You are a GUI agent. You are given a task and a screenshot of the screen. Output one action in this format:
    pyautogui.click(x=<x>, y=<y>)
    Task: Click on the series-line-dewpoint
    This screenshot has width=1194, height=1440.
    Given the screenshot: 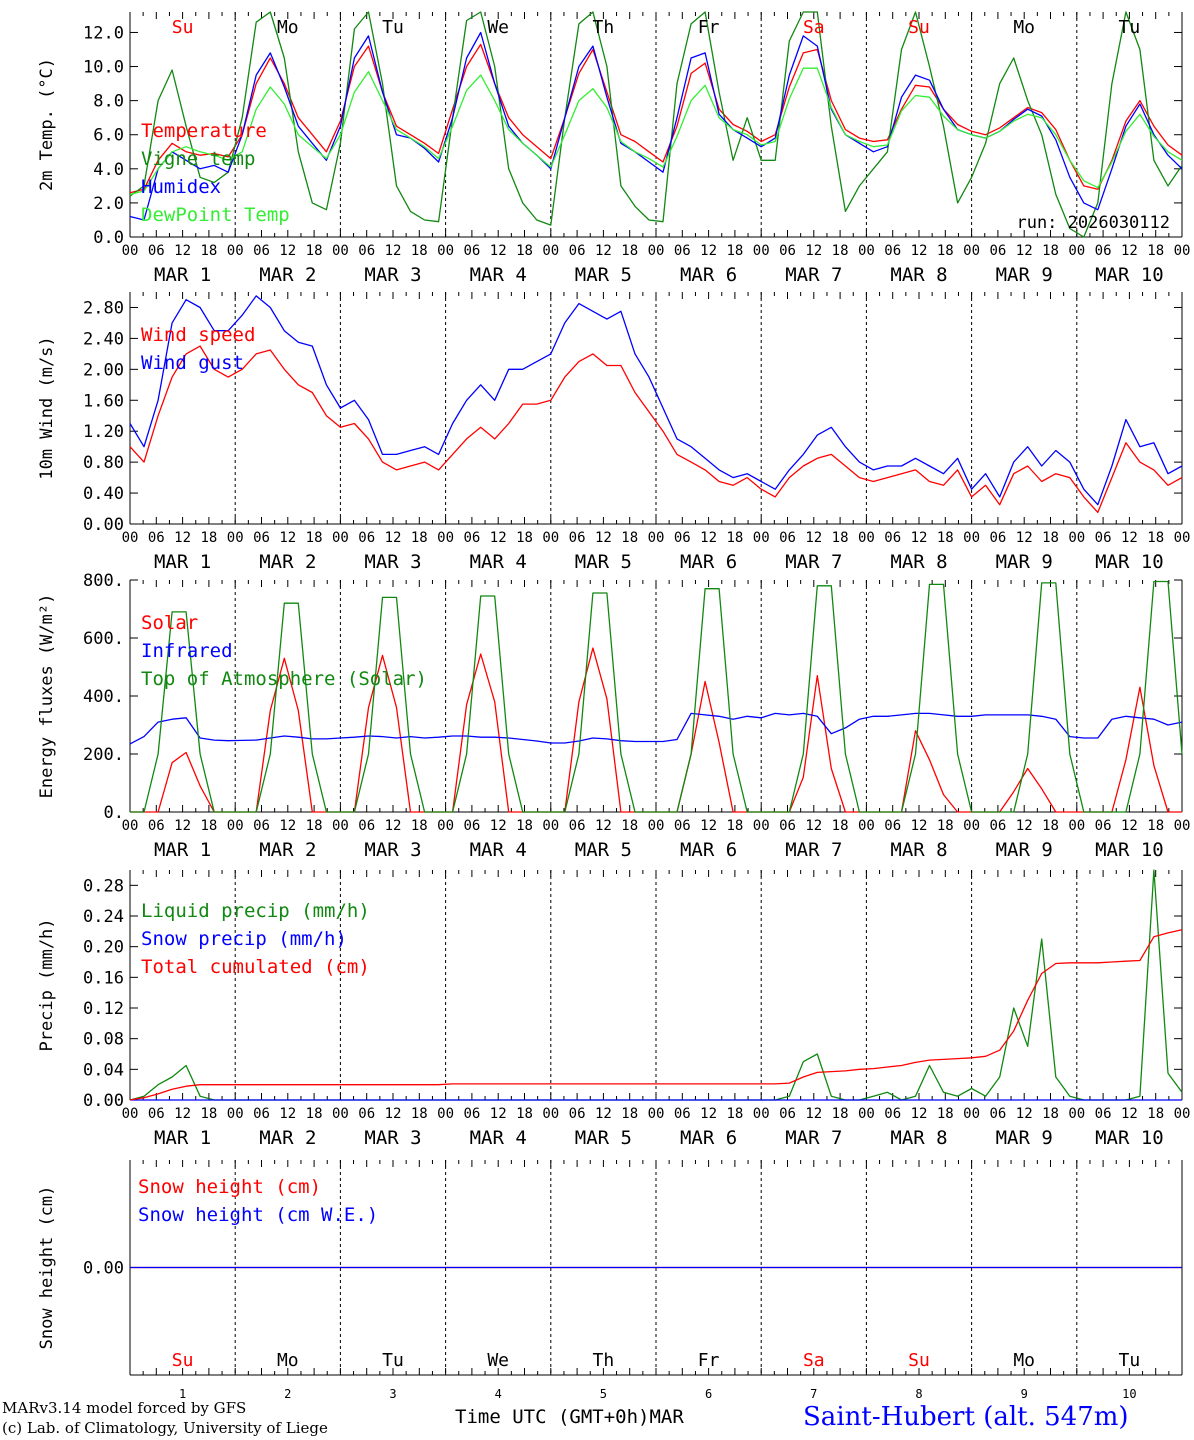 What is the action you would take?
    pyautogui.click(x=656, y=131)
    